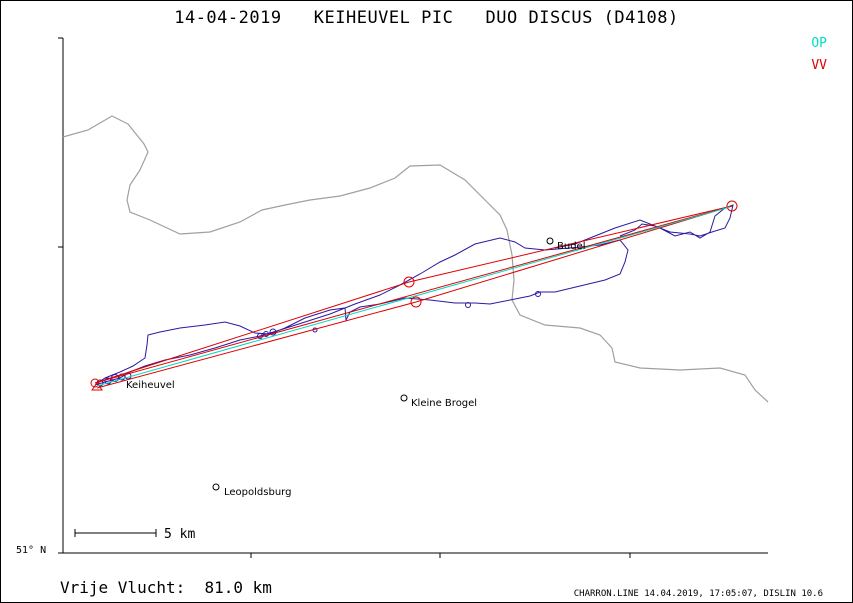  Describe the element at coordinates (179, 534) in the screenshot. I see `scale-label: 5 km` at that location.